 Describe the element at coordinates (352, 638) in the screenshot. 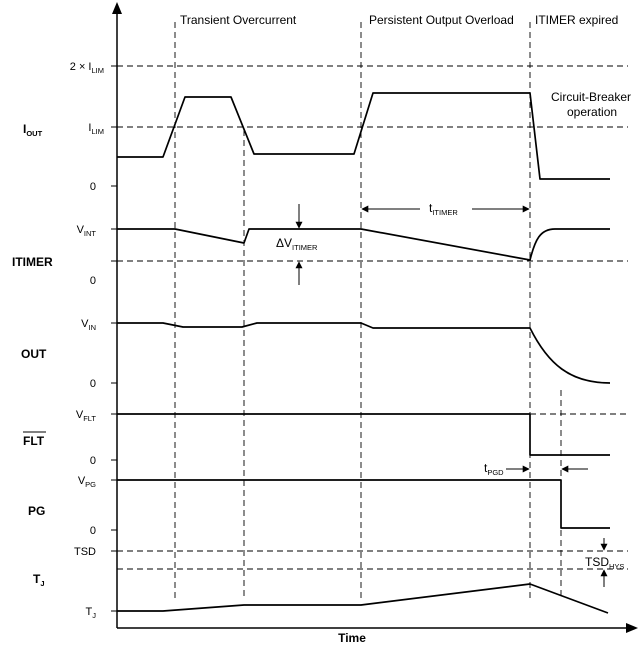

I see `x-axis-title: Time` at that location.